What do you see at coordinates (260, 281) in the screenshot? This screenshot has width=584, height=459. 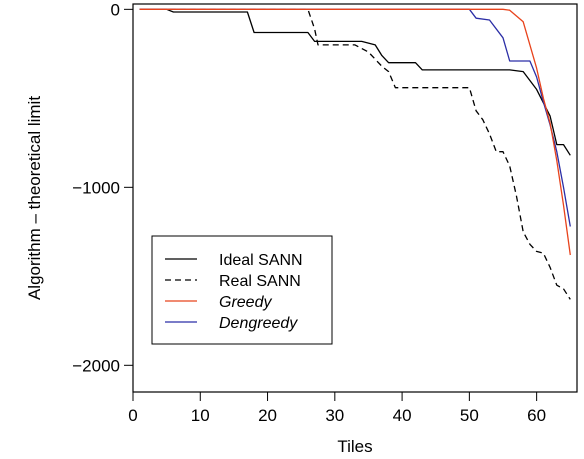 I see `legend-label: Real SANN` at bounding box center [260, 281].